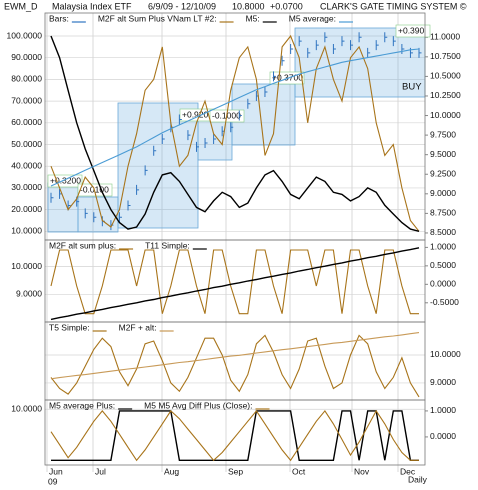  Describe the element at coordinates (53, 481) in the screenshot. I see `year-label: 09` at that location.